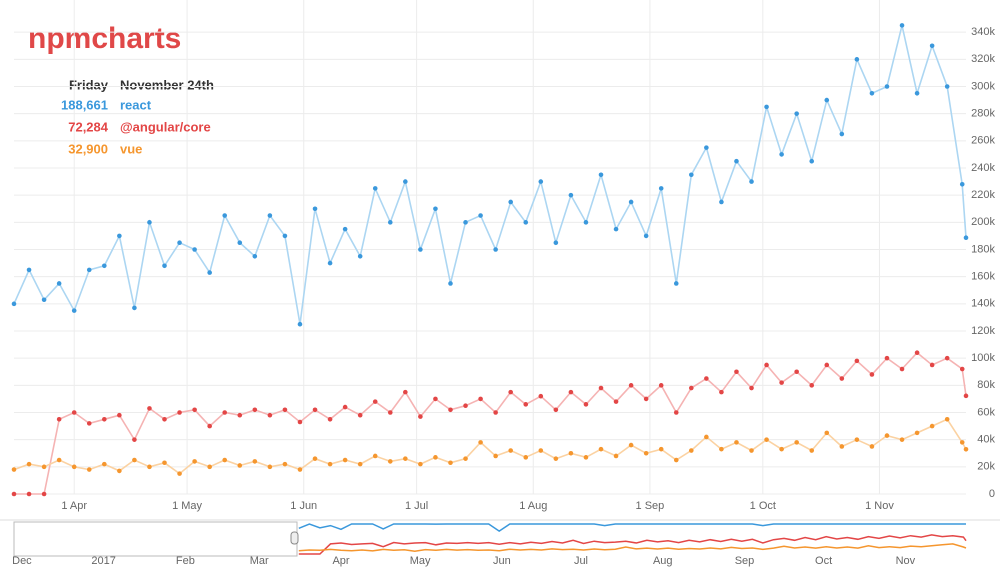 Image resolution: width=1000 pixels, height=569 pixels. What do you see at coordinates (74, 506) in the screenshot?
I see `x-tick-label: 1 Apr` at bounding box center [74, 506].